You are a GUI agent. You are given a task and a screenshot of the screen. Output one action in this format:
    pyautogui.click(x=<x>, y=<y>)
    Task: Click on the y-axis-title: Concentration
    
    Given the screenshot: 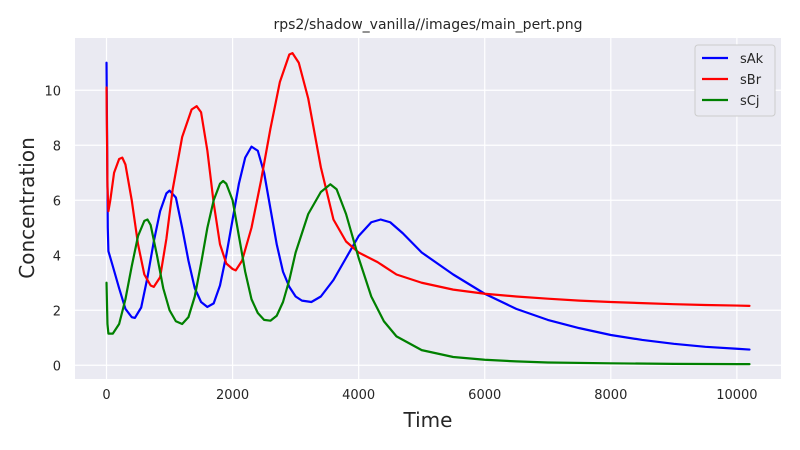 What is the action you would take?
    pyautogui.click(x=27, y=207)
    